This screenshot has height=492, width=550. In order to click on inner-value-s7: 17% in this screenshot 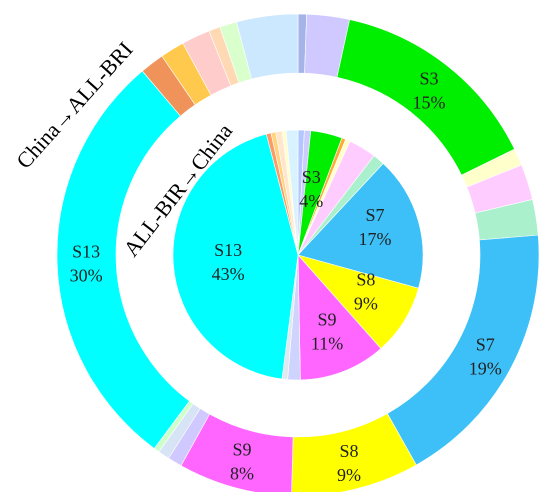, I will do `click(374, 239)`.